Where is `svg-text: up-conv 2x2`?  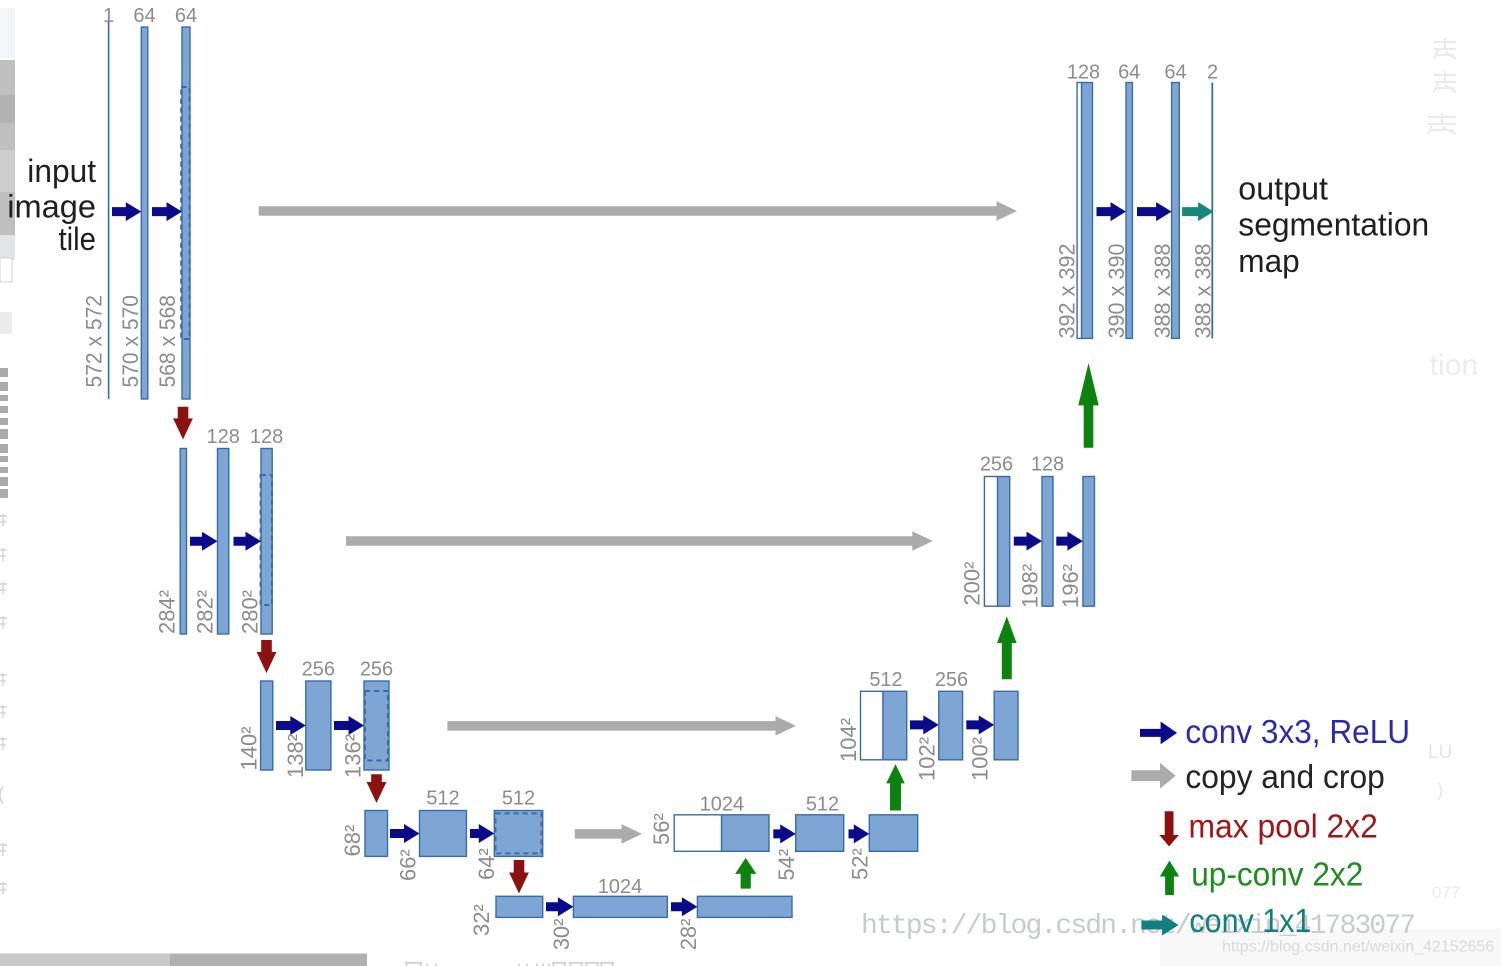
svg-text: up-conv 2x2 is located at coordinates (1277, 873).